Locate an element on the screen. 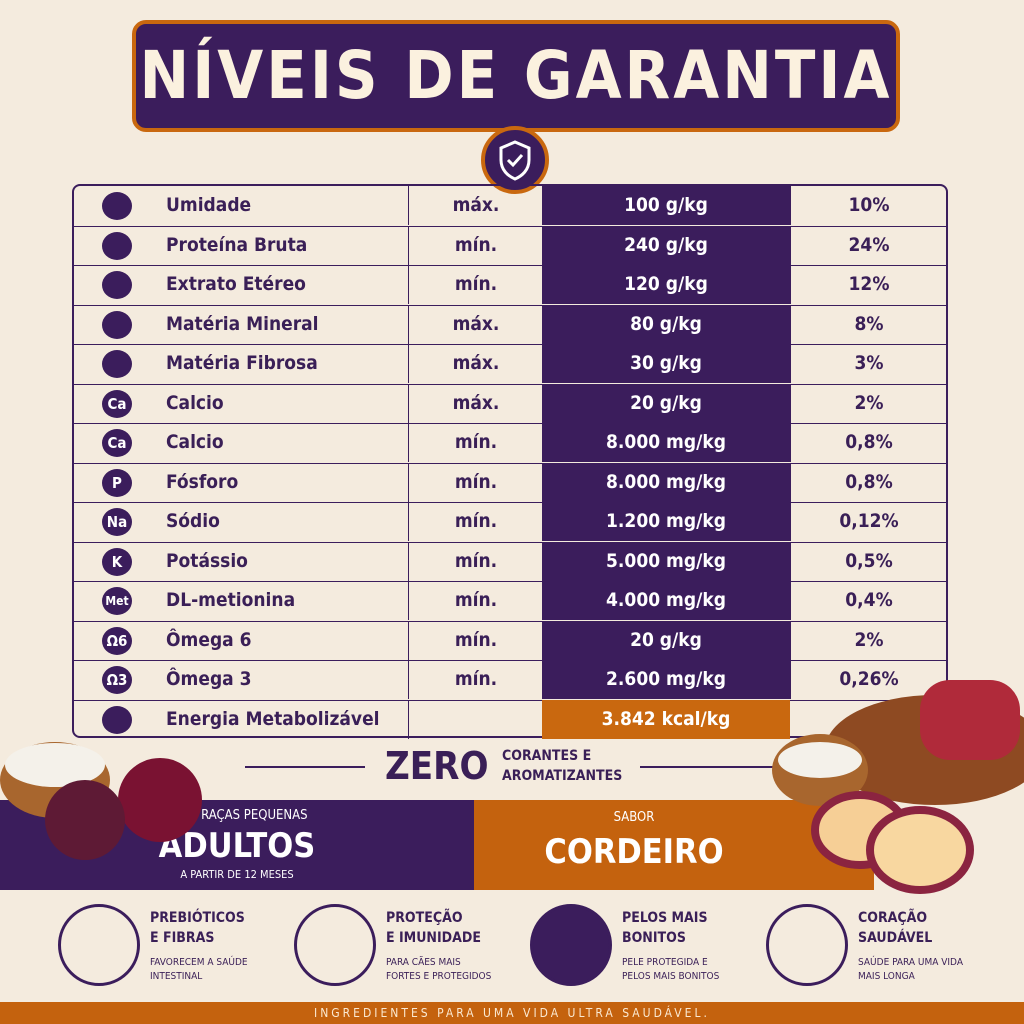 The width and height of the screenshot is (1024, 1024). benefit-text: MAIS LONGA is located at coordinates (886, 976).